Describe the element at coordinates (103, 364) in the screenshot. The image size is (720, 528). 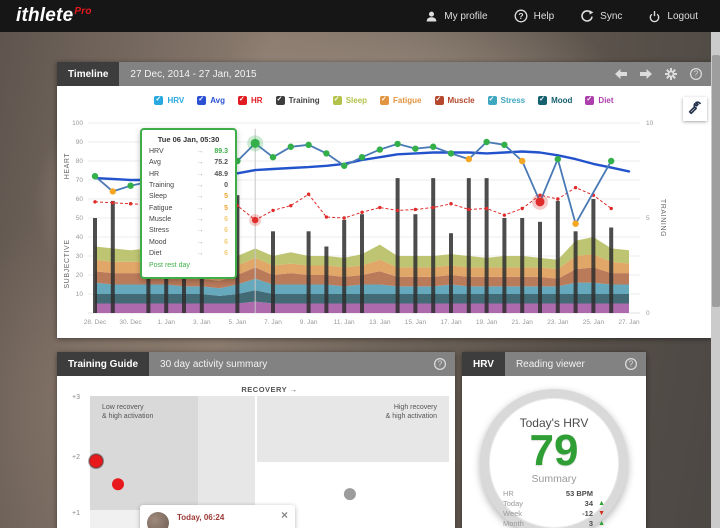
I see `tab-training-guide: Training Guide` at that location.